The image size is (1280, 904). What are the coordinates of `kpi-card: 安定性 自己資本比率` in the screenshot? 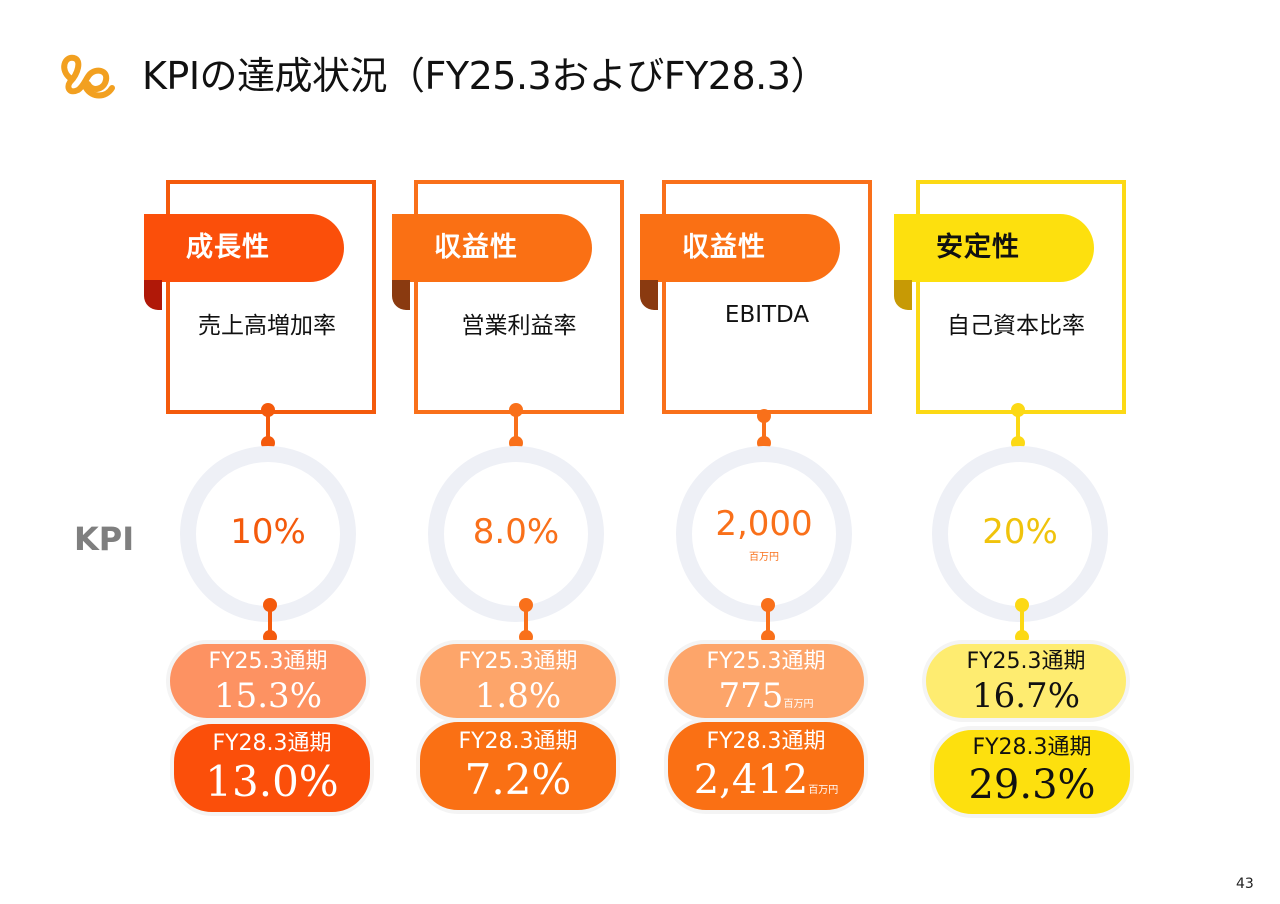 It's located at (1010, 297).